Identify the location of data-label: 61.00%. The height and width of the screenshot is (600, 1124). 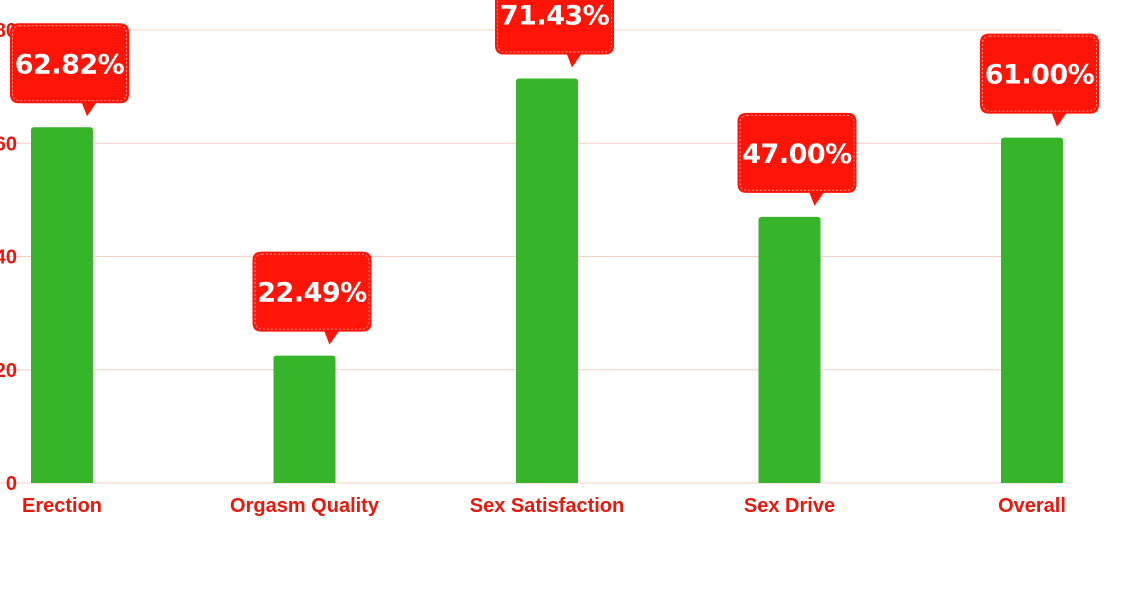
(1040, 75).